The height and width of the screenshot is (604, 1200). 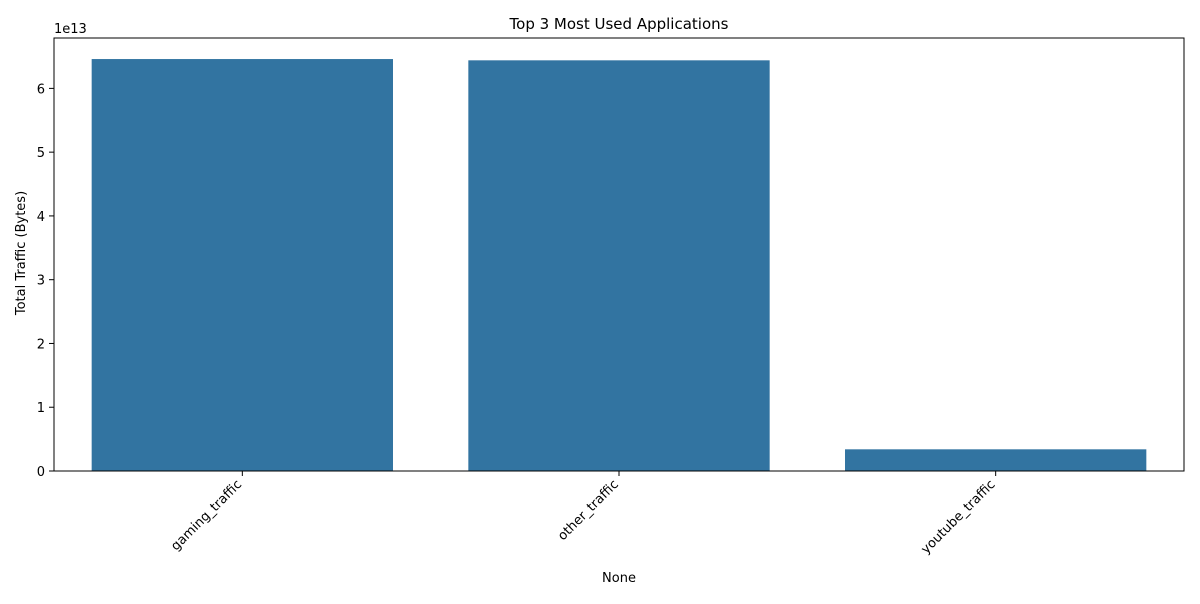 What do you see at coordinates (41, 89) in the screenshot?
I see `y-tick-label: 6` at bounding box center [41, 89].